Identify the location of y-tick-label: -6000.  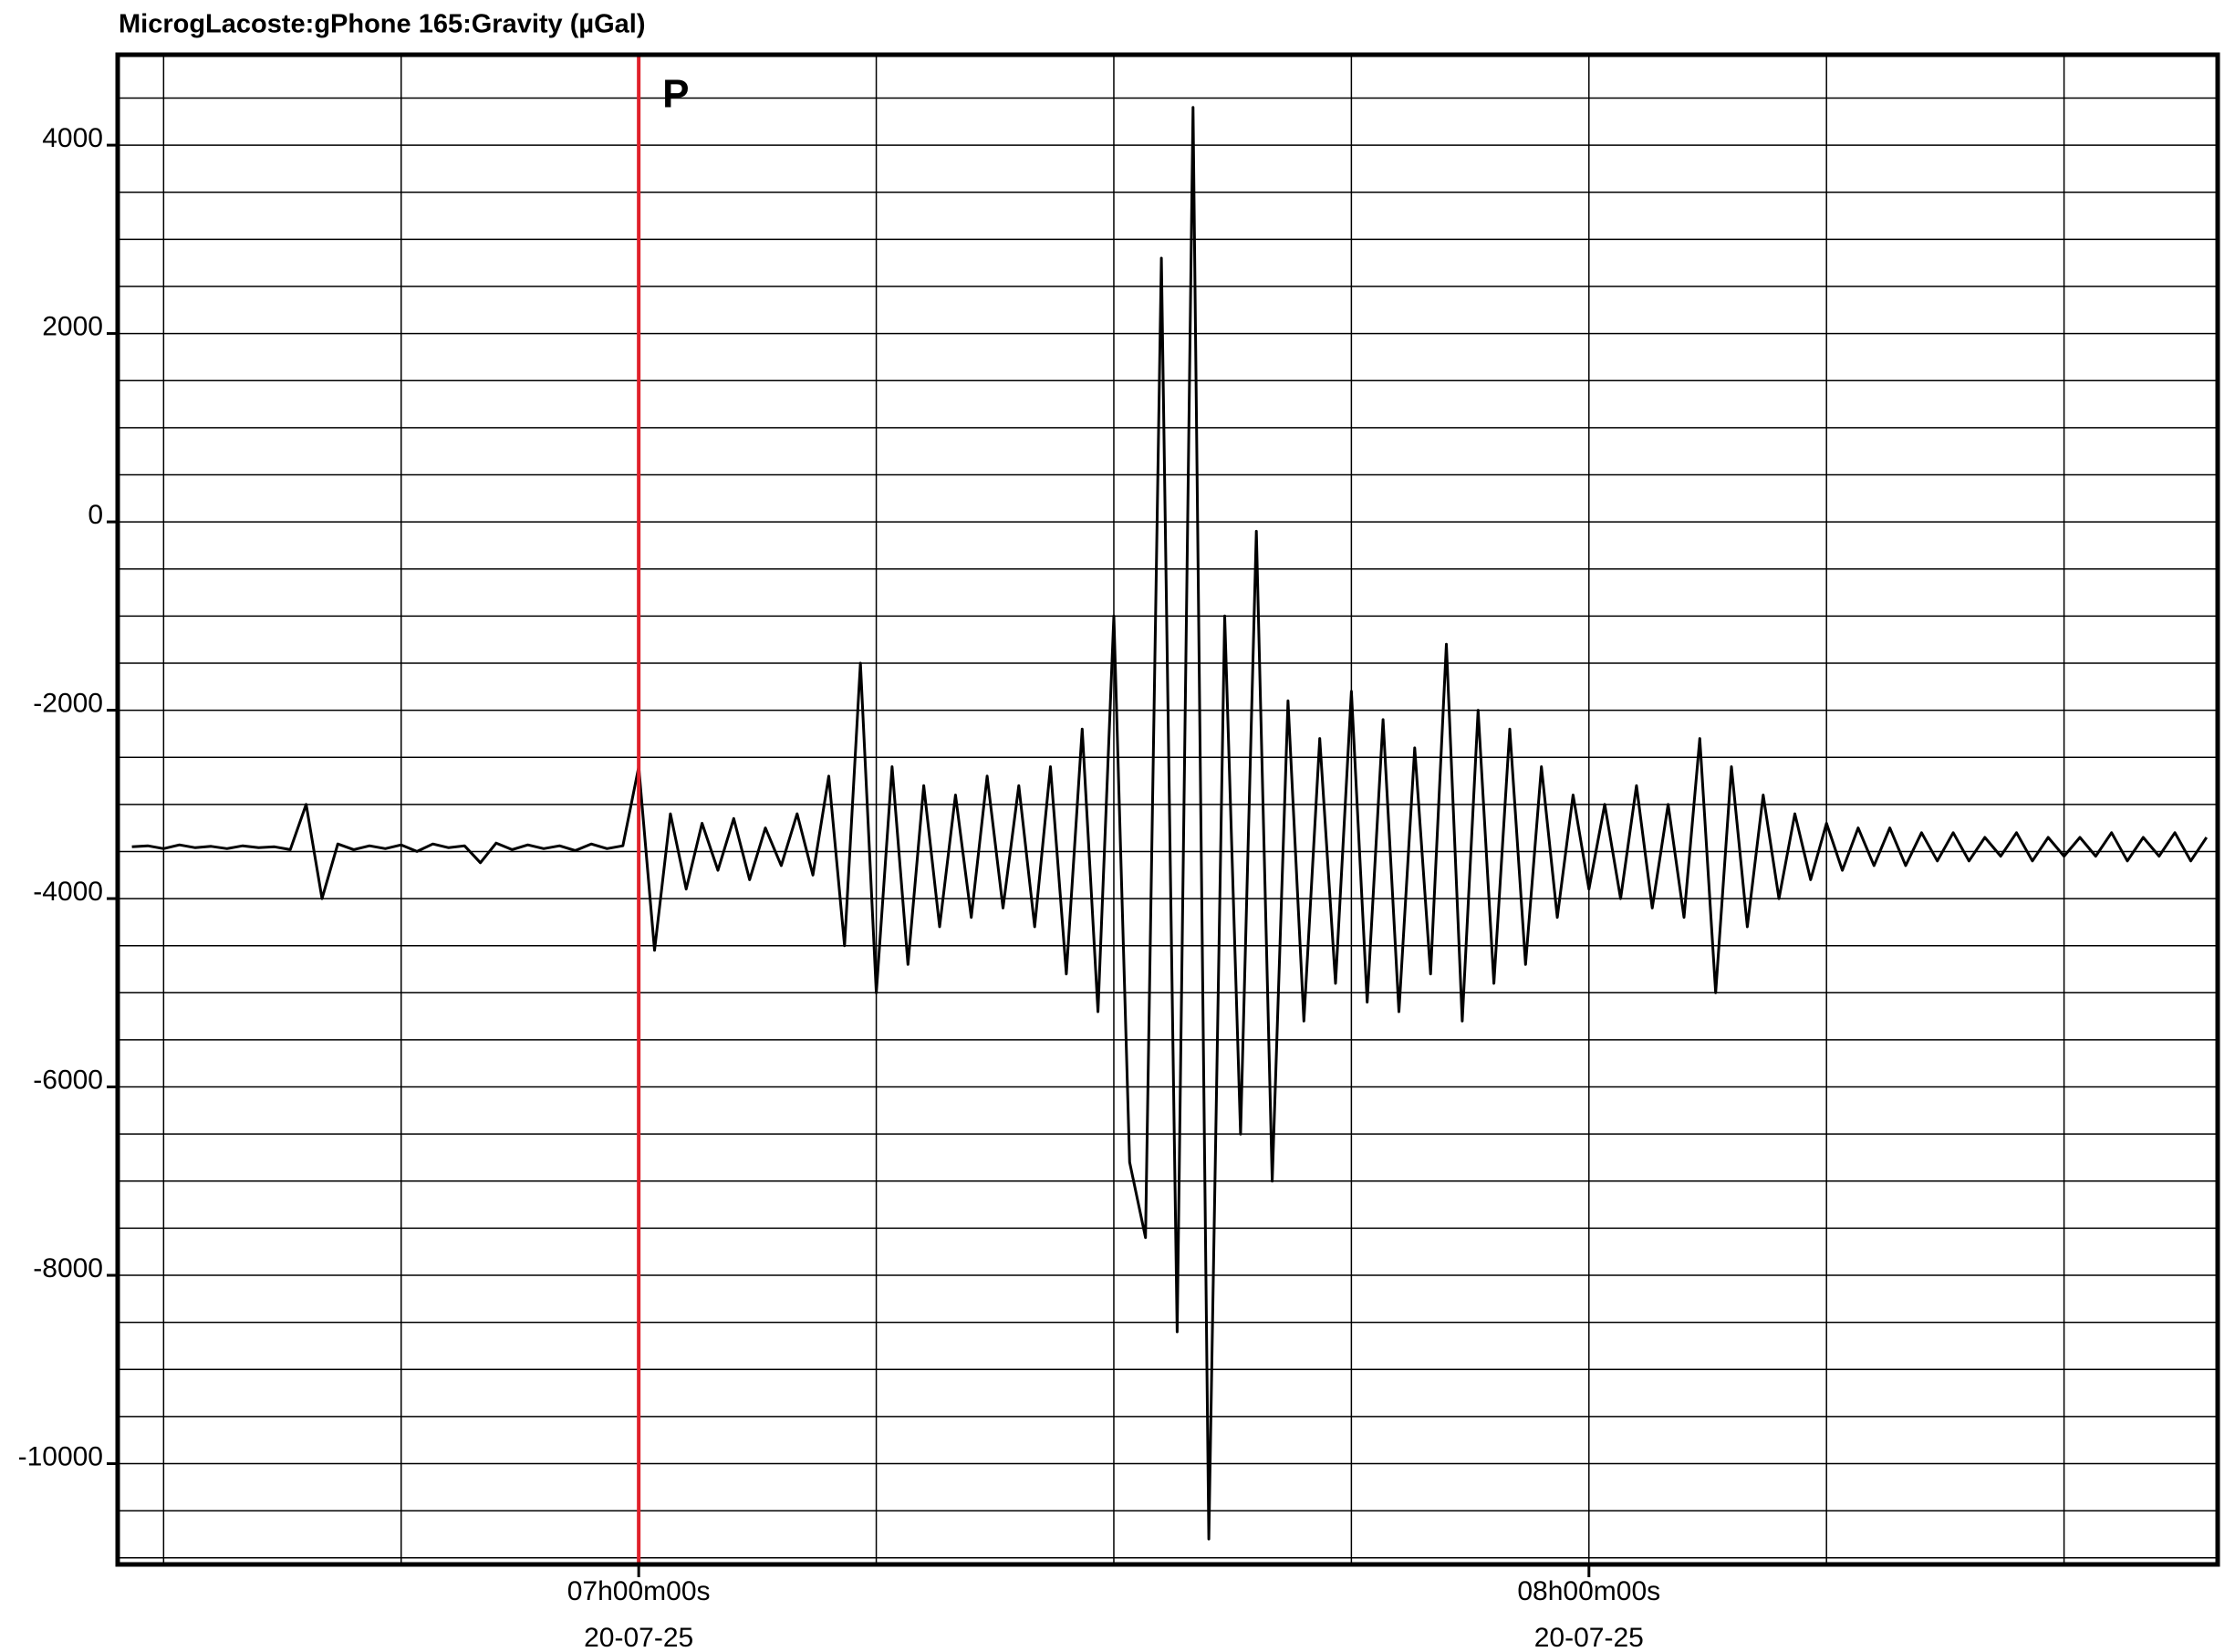
(68, 1080).